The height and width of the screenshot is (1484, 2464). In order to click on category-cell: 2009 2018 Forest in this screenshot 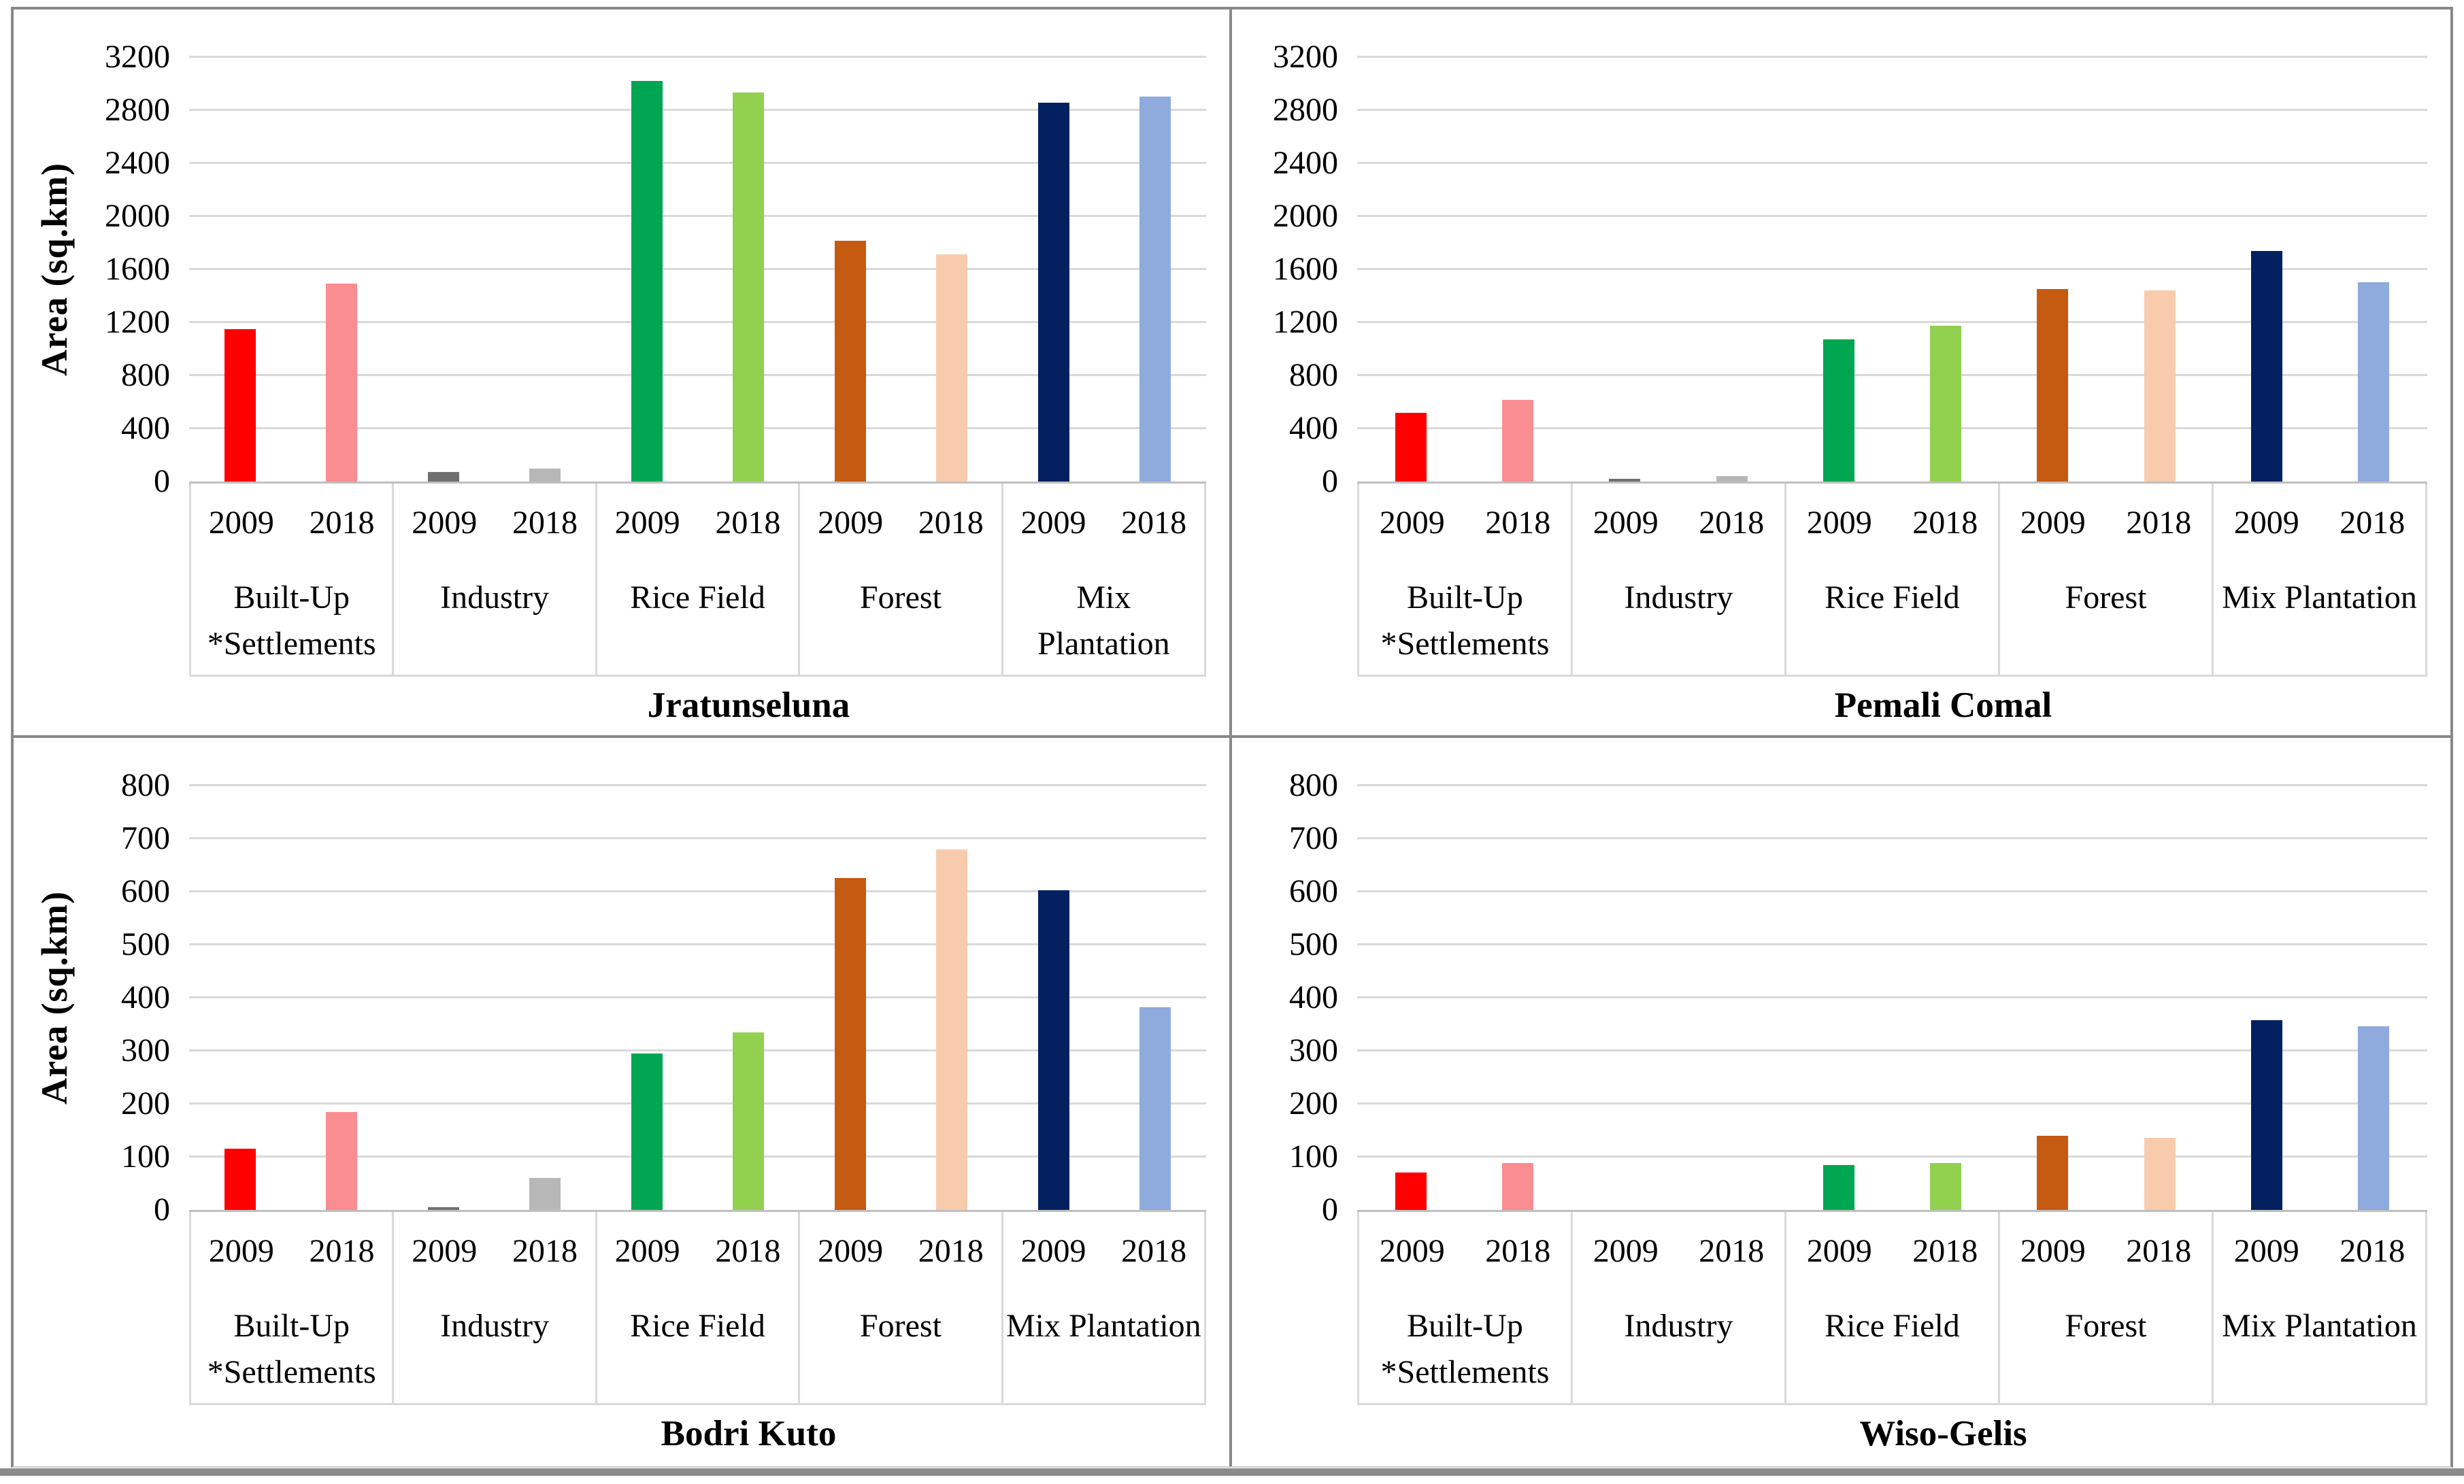, I will do `click(2105, 579)`.